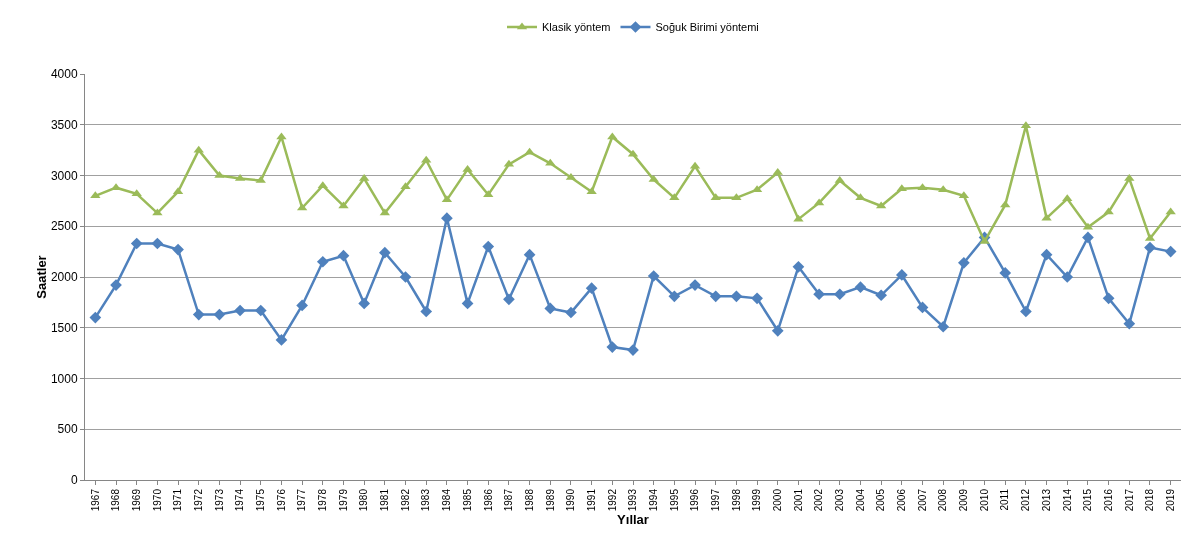 The height and width of the screenshot is (542, 1201). Describe the element at coordinates (860, 500) in the screenshot. I see `x-tick-label: 2004` at that location.